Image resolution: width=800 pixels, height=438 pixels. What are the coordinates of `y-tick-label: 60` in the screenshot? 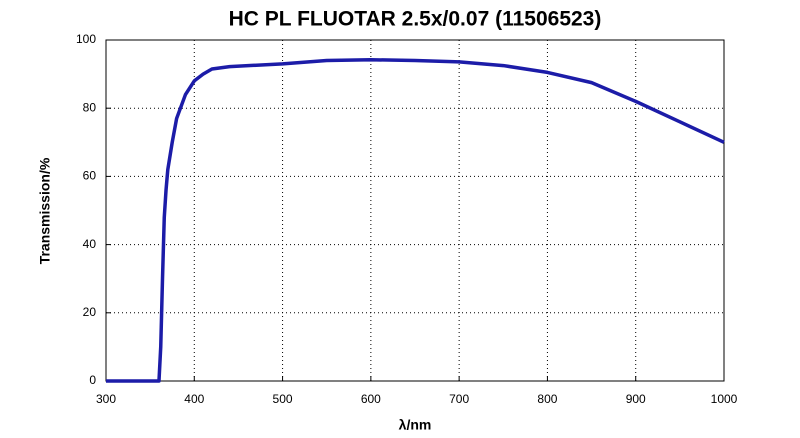 It's located at (90, 176).